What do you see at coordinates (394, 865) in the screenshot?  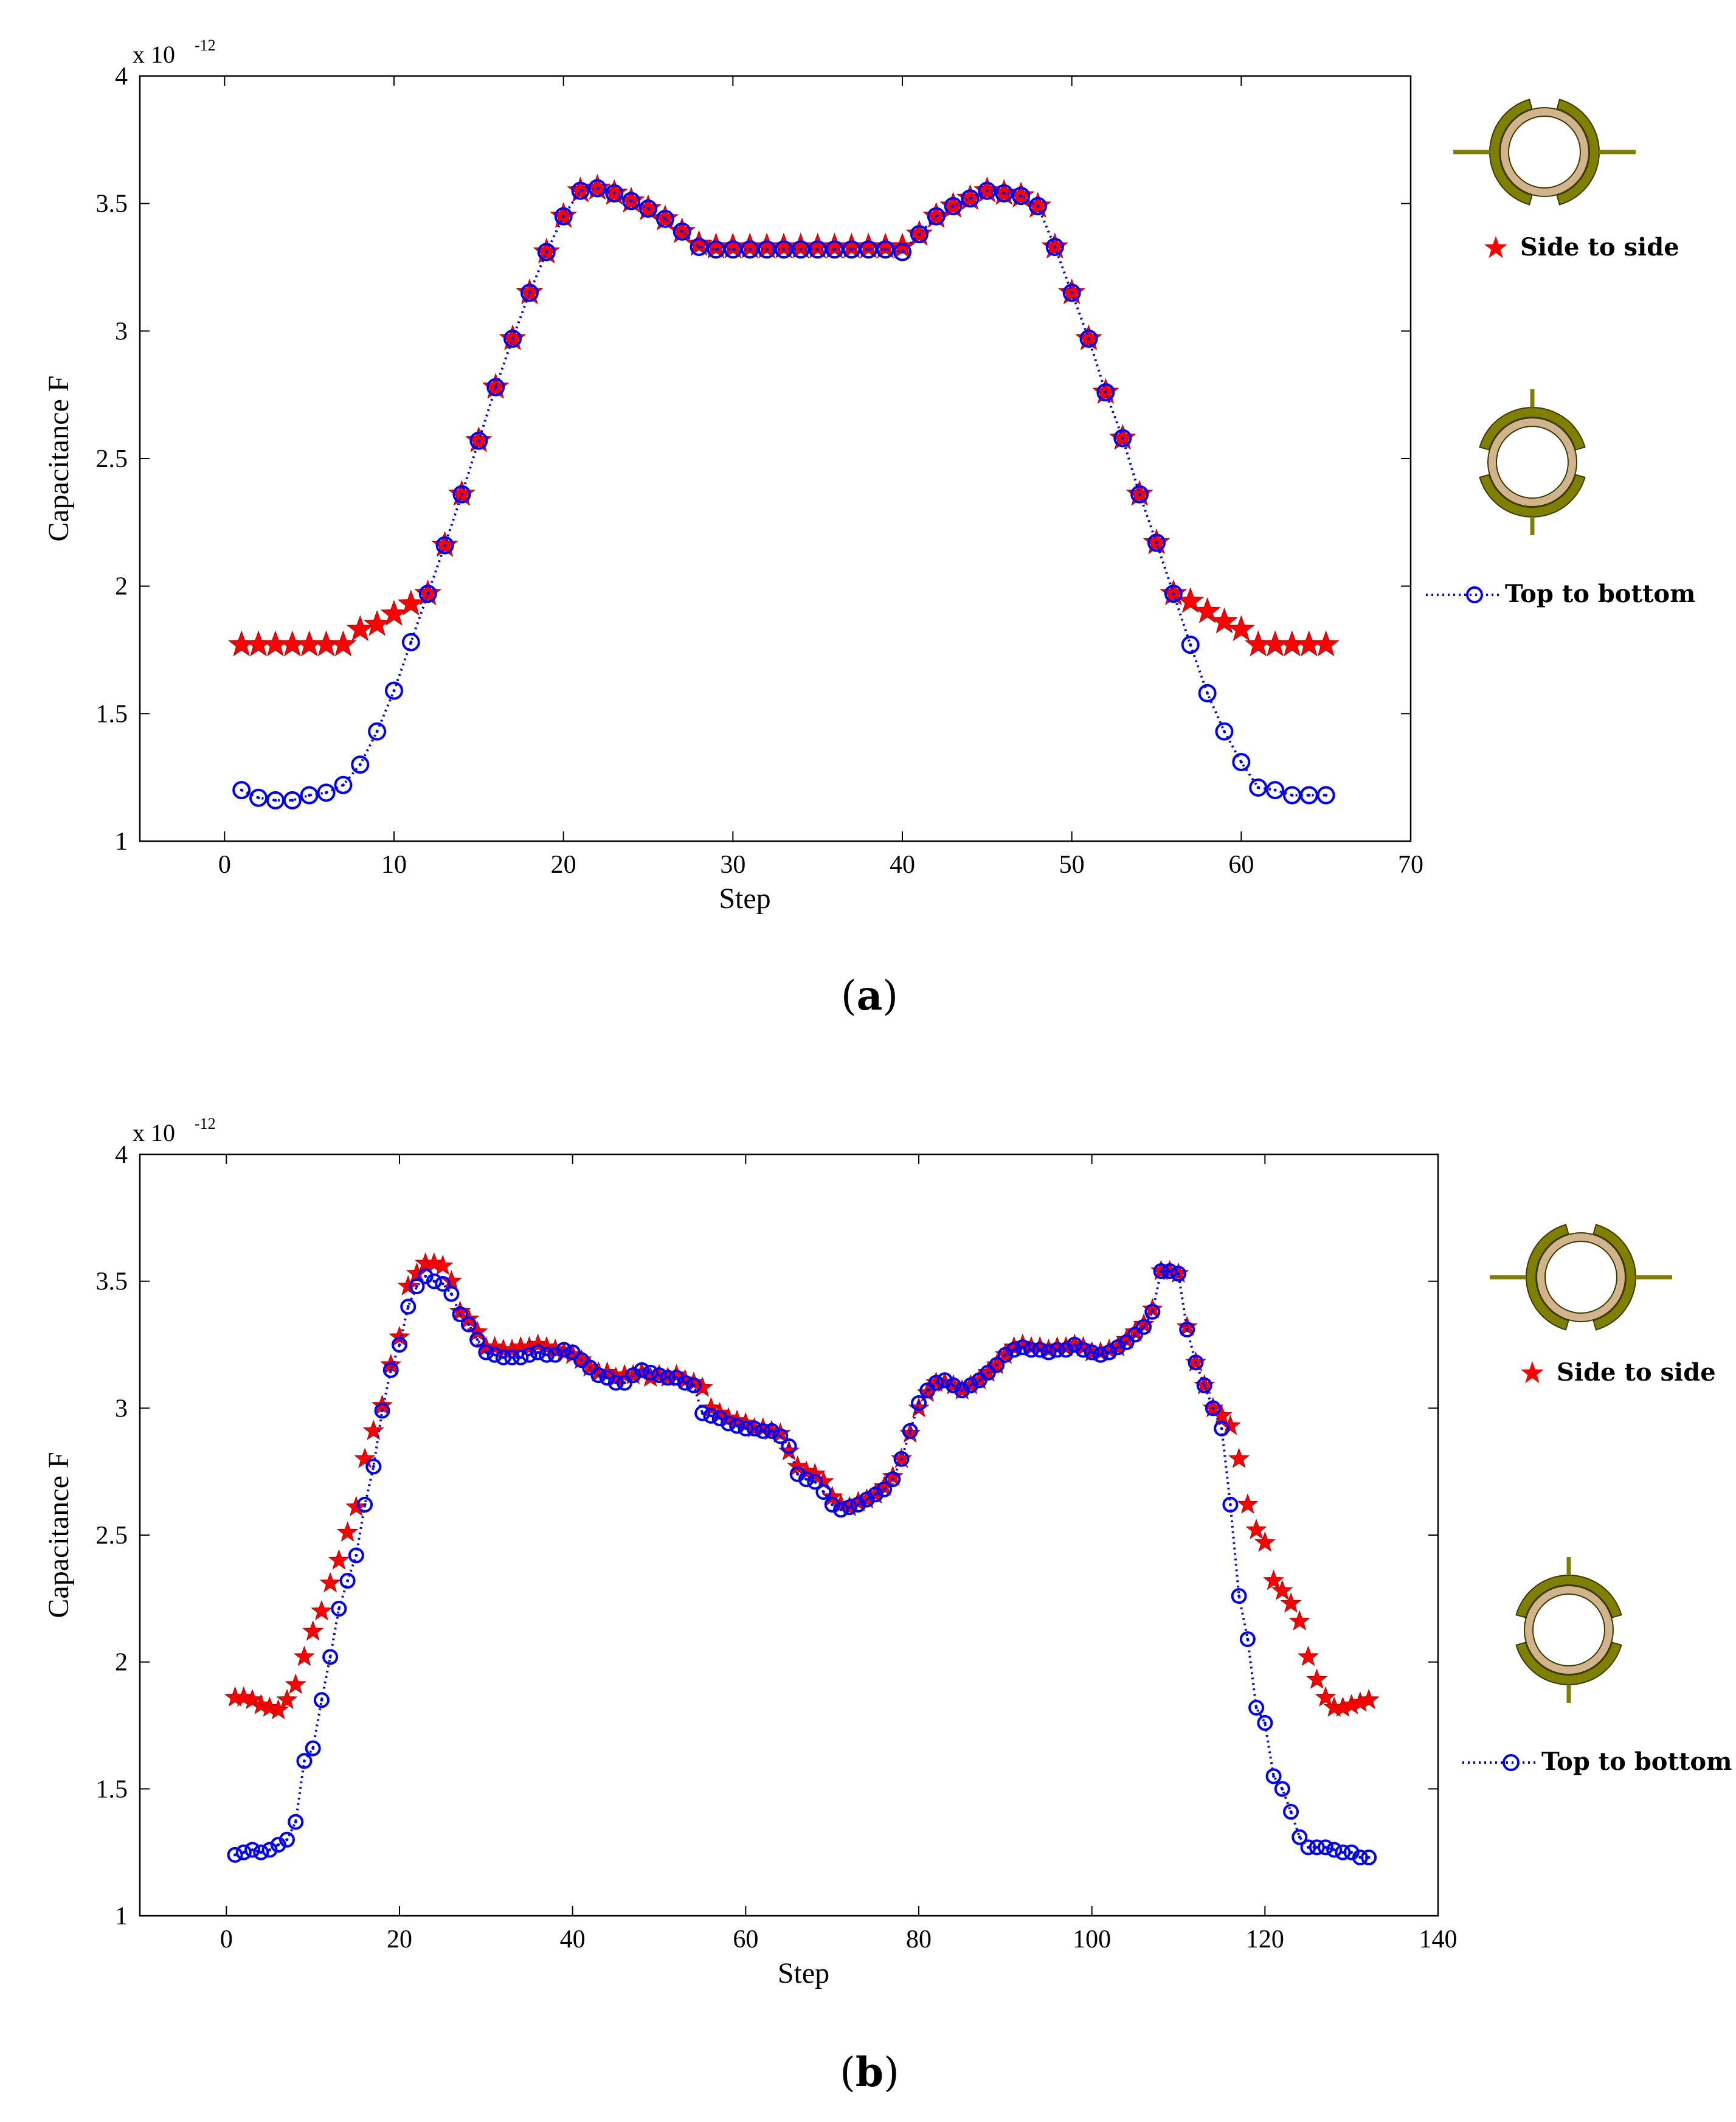 I see `x-tick-label: 10` at bounding box center [394, 865].